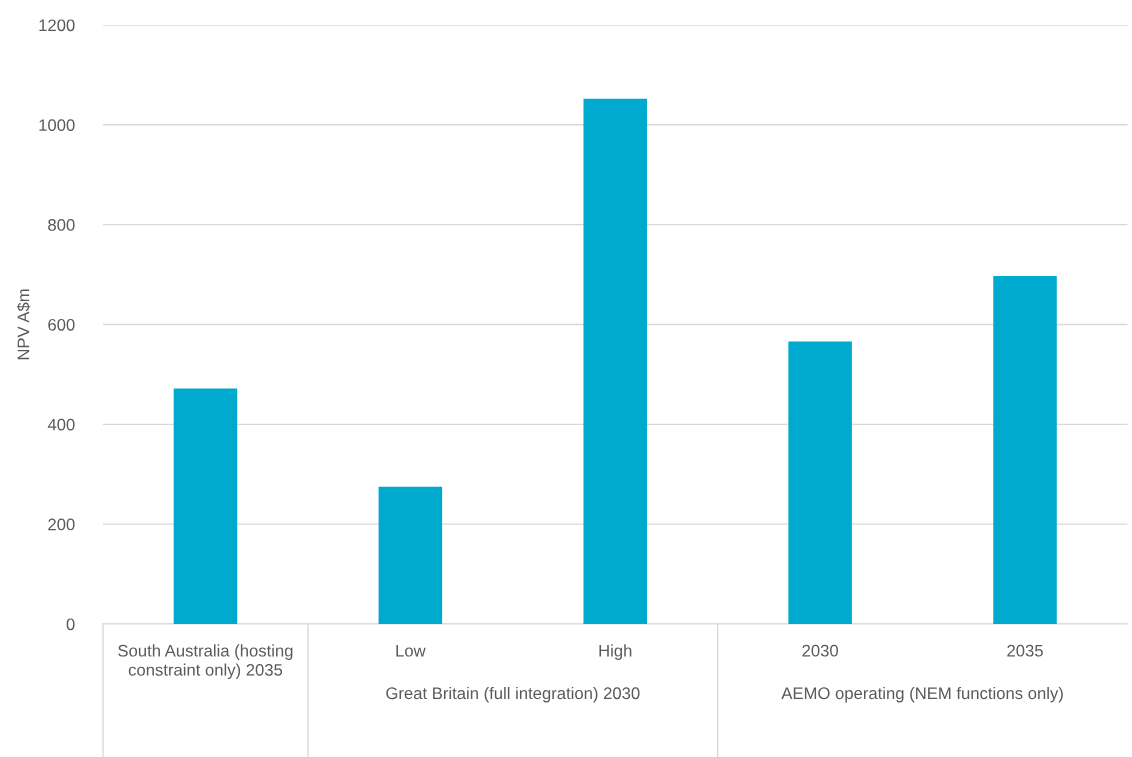 The image size is (1132, 757). Describe the element at coordinates (922, 694) in the screenshot. I see `text: AEMO operating (NEM functions only)` at that location.